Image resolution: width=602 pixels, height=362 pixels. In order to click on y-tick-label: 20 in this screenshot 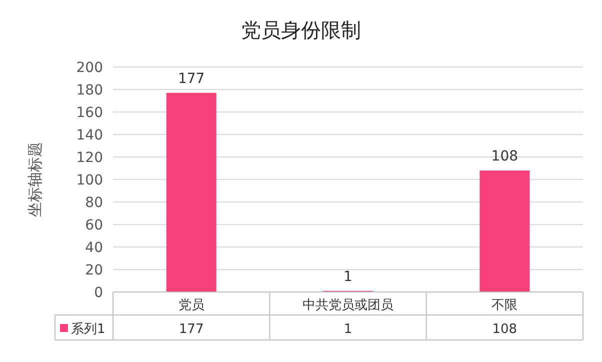, I will do `click(94, 270)`.